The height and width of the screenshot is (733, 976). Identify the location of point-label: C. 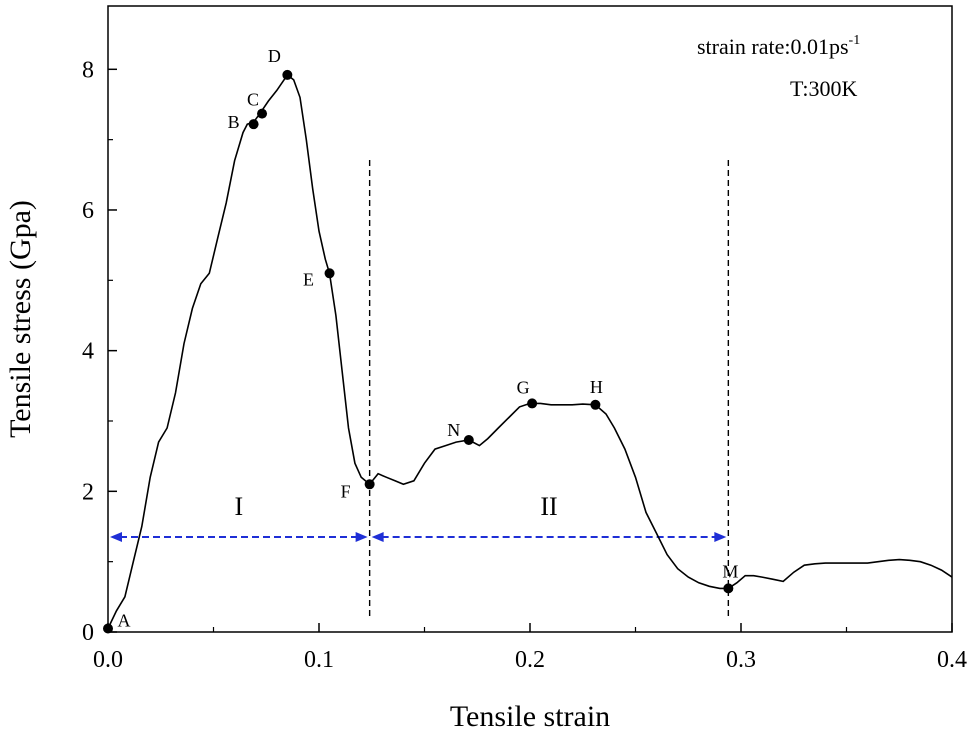
(253, 100).